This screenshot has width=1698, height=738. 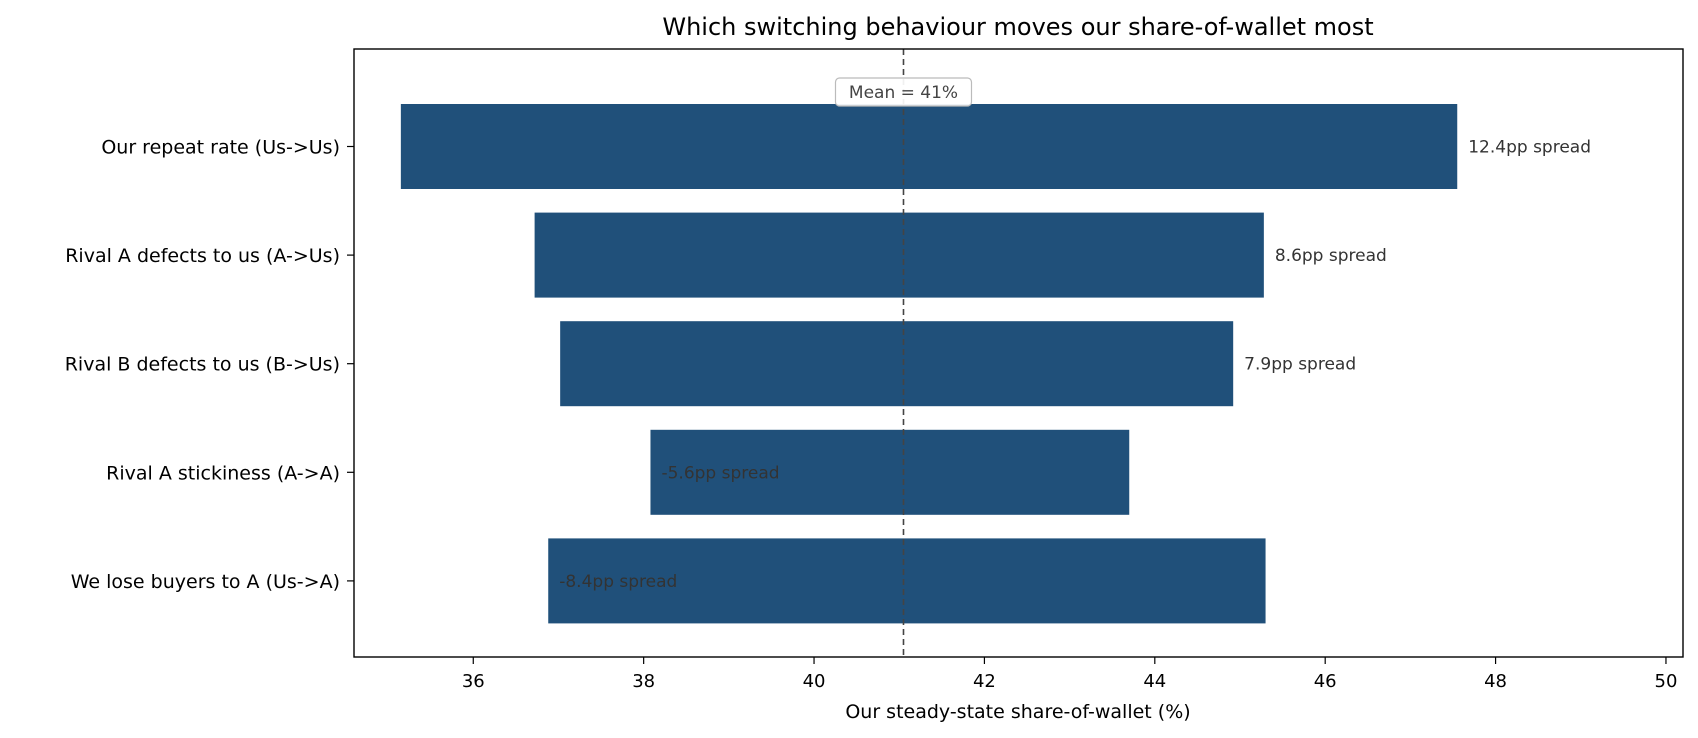 What do you see at coordinates (1154, 681) in the screenshot?
I see `x-tick-label: 44` at bounding box center [1154, 681].